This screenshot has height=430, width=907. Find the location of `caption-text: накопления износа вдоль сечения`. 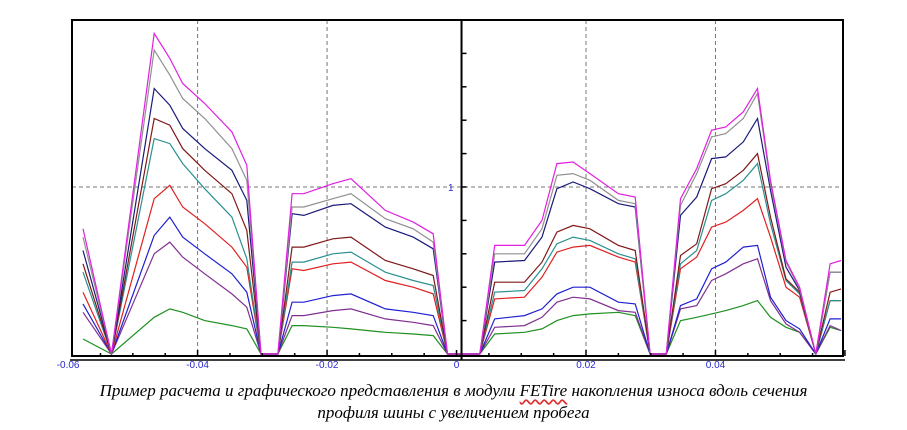

caption-text: накопления износа вдоль сечения is located at coordinates (687, 390).